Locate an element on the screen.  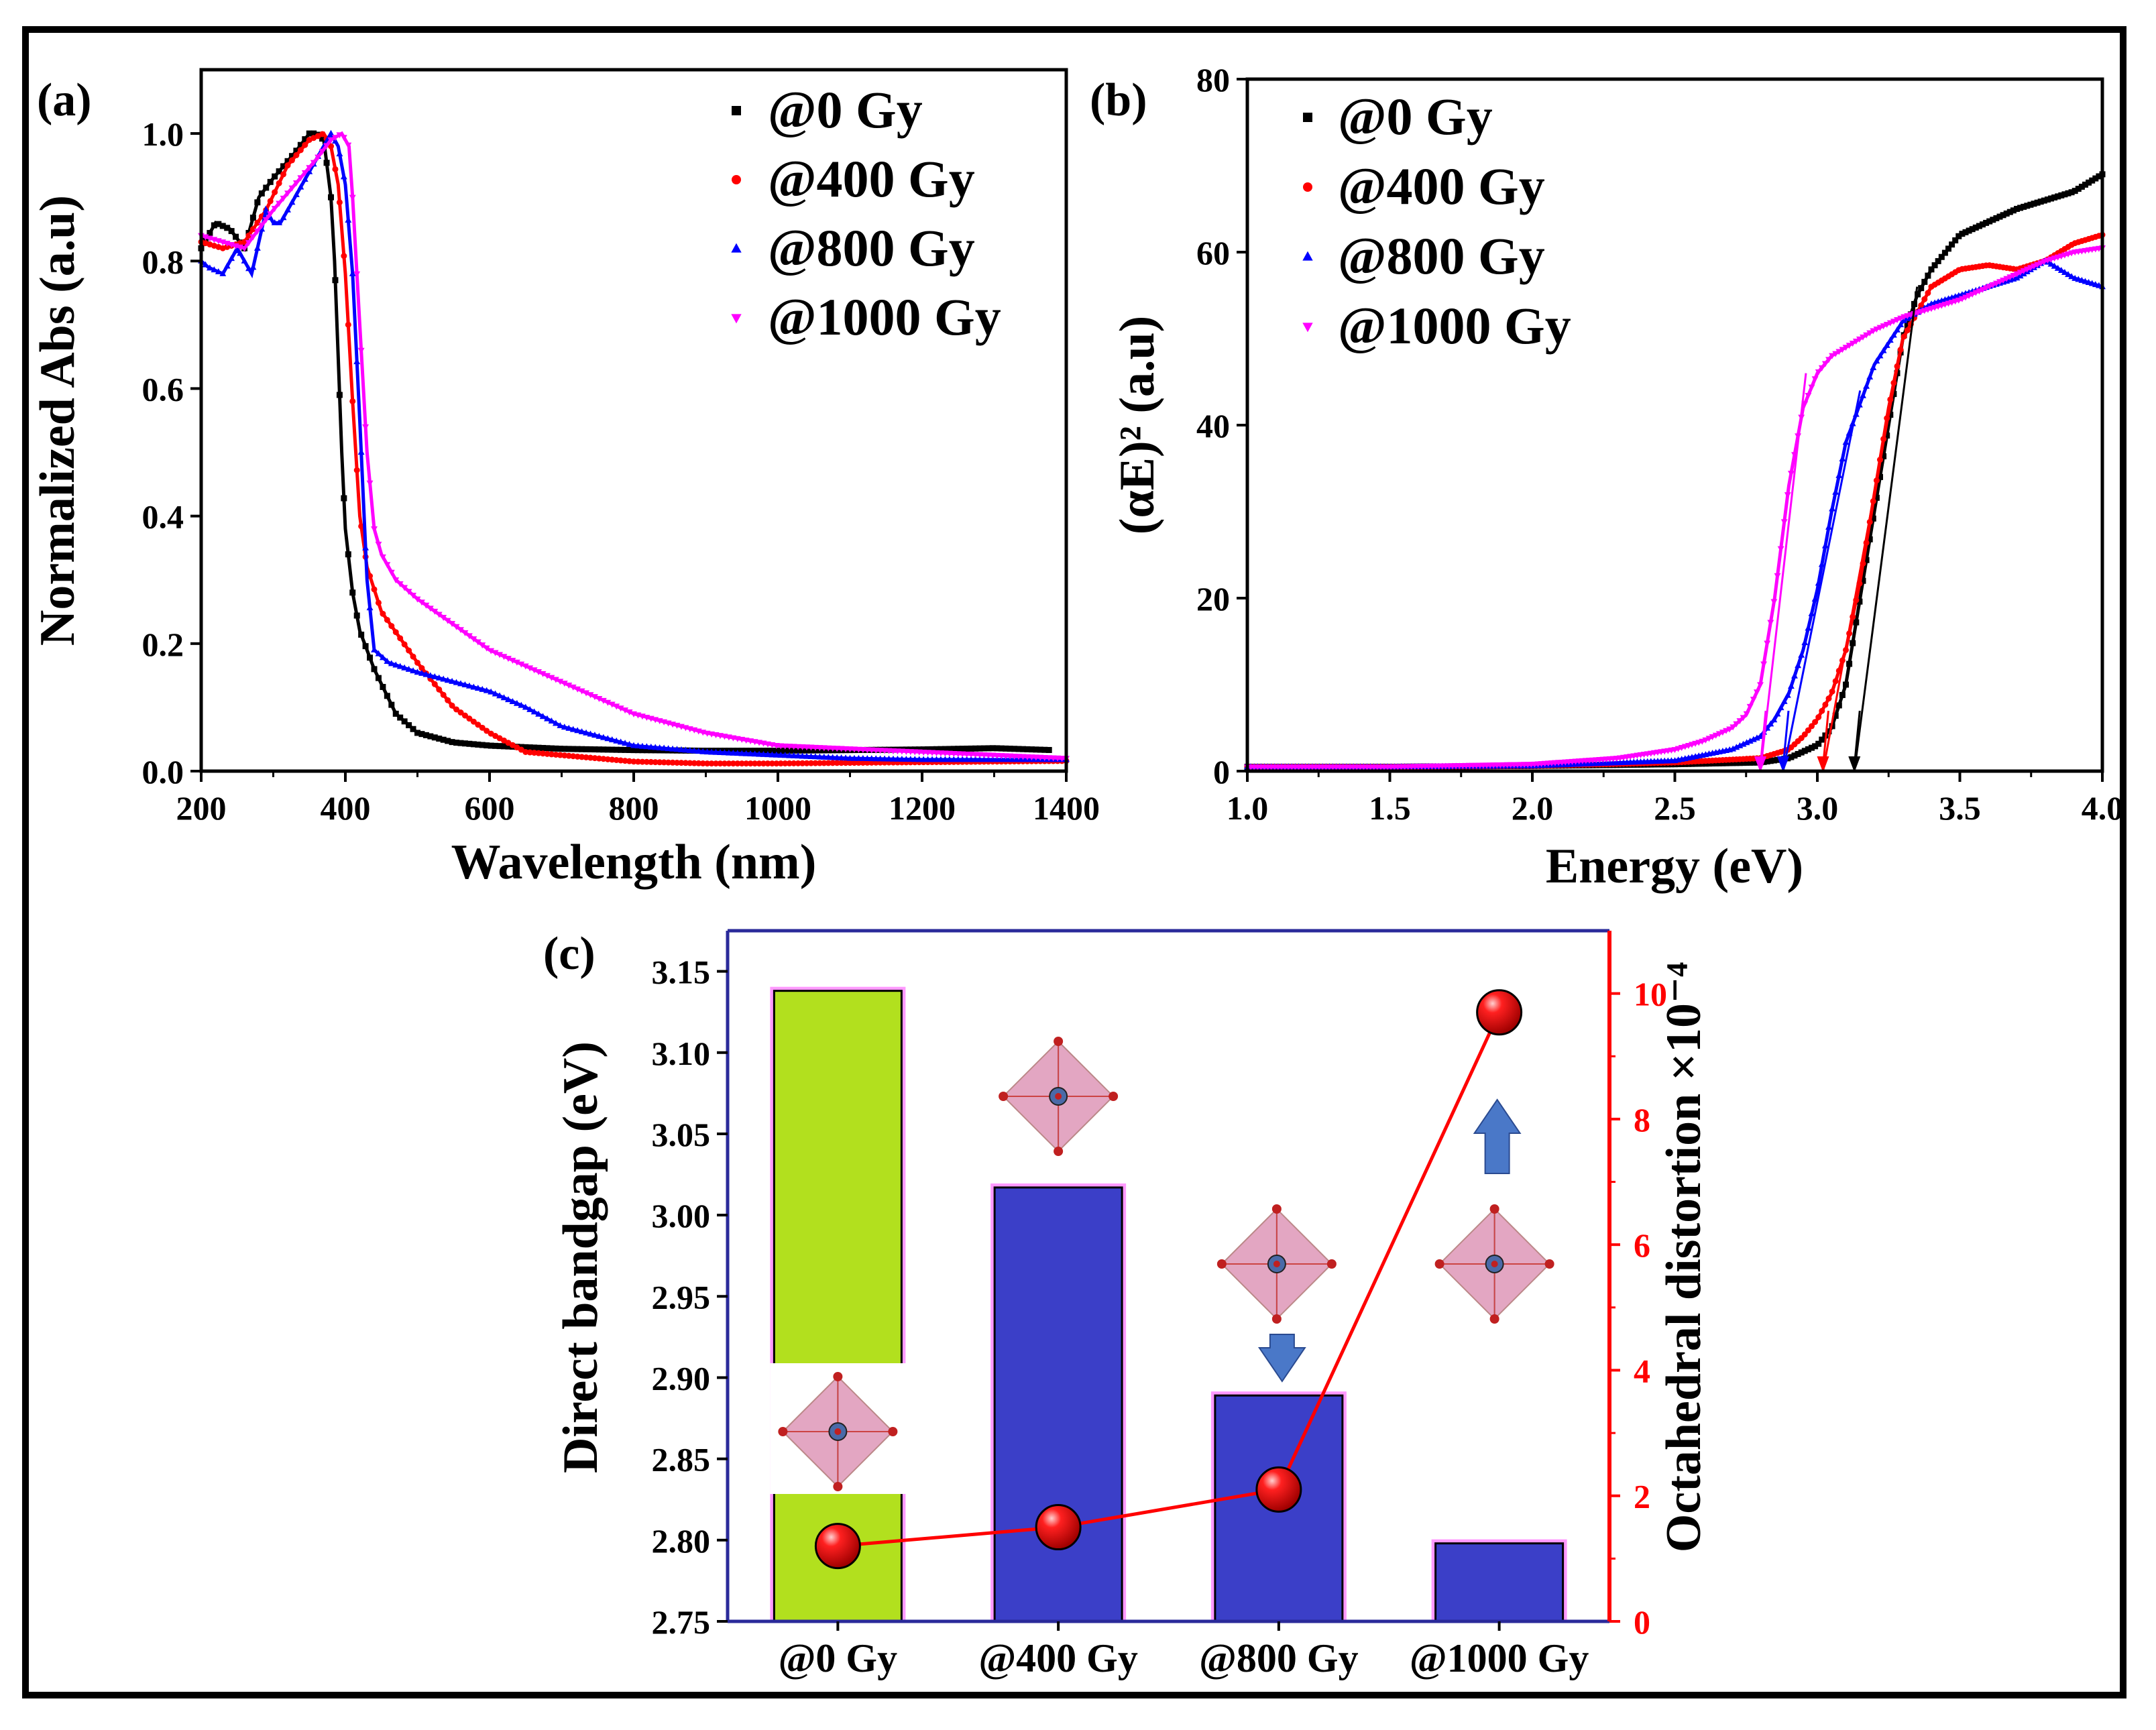
panel-c-distortion-line is located at coordinates (1168, 1279).